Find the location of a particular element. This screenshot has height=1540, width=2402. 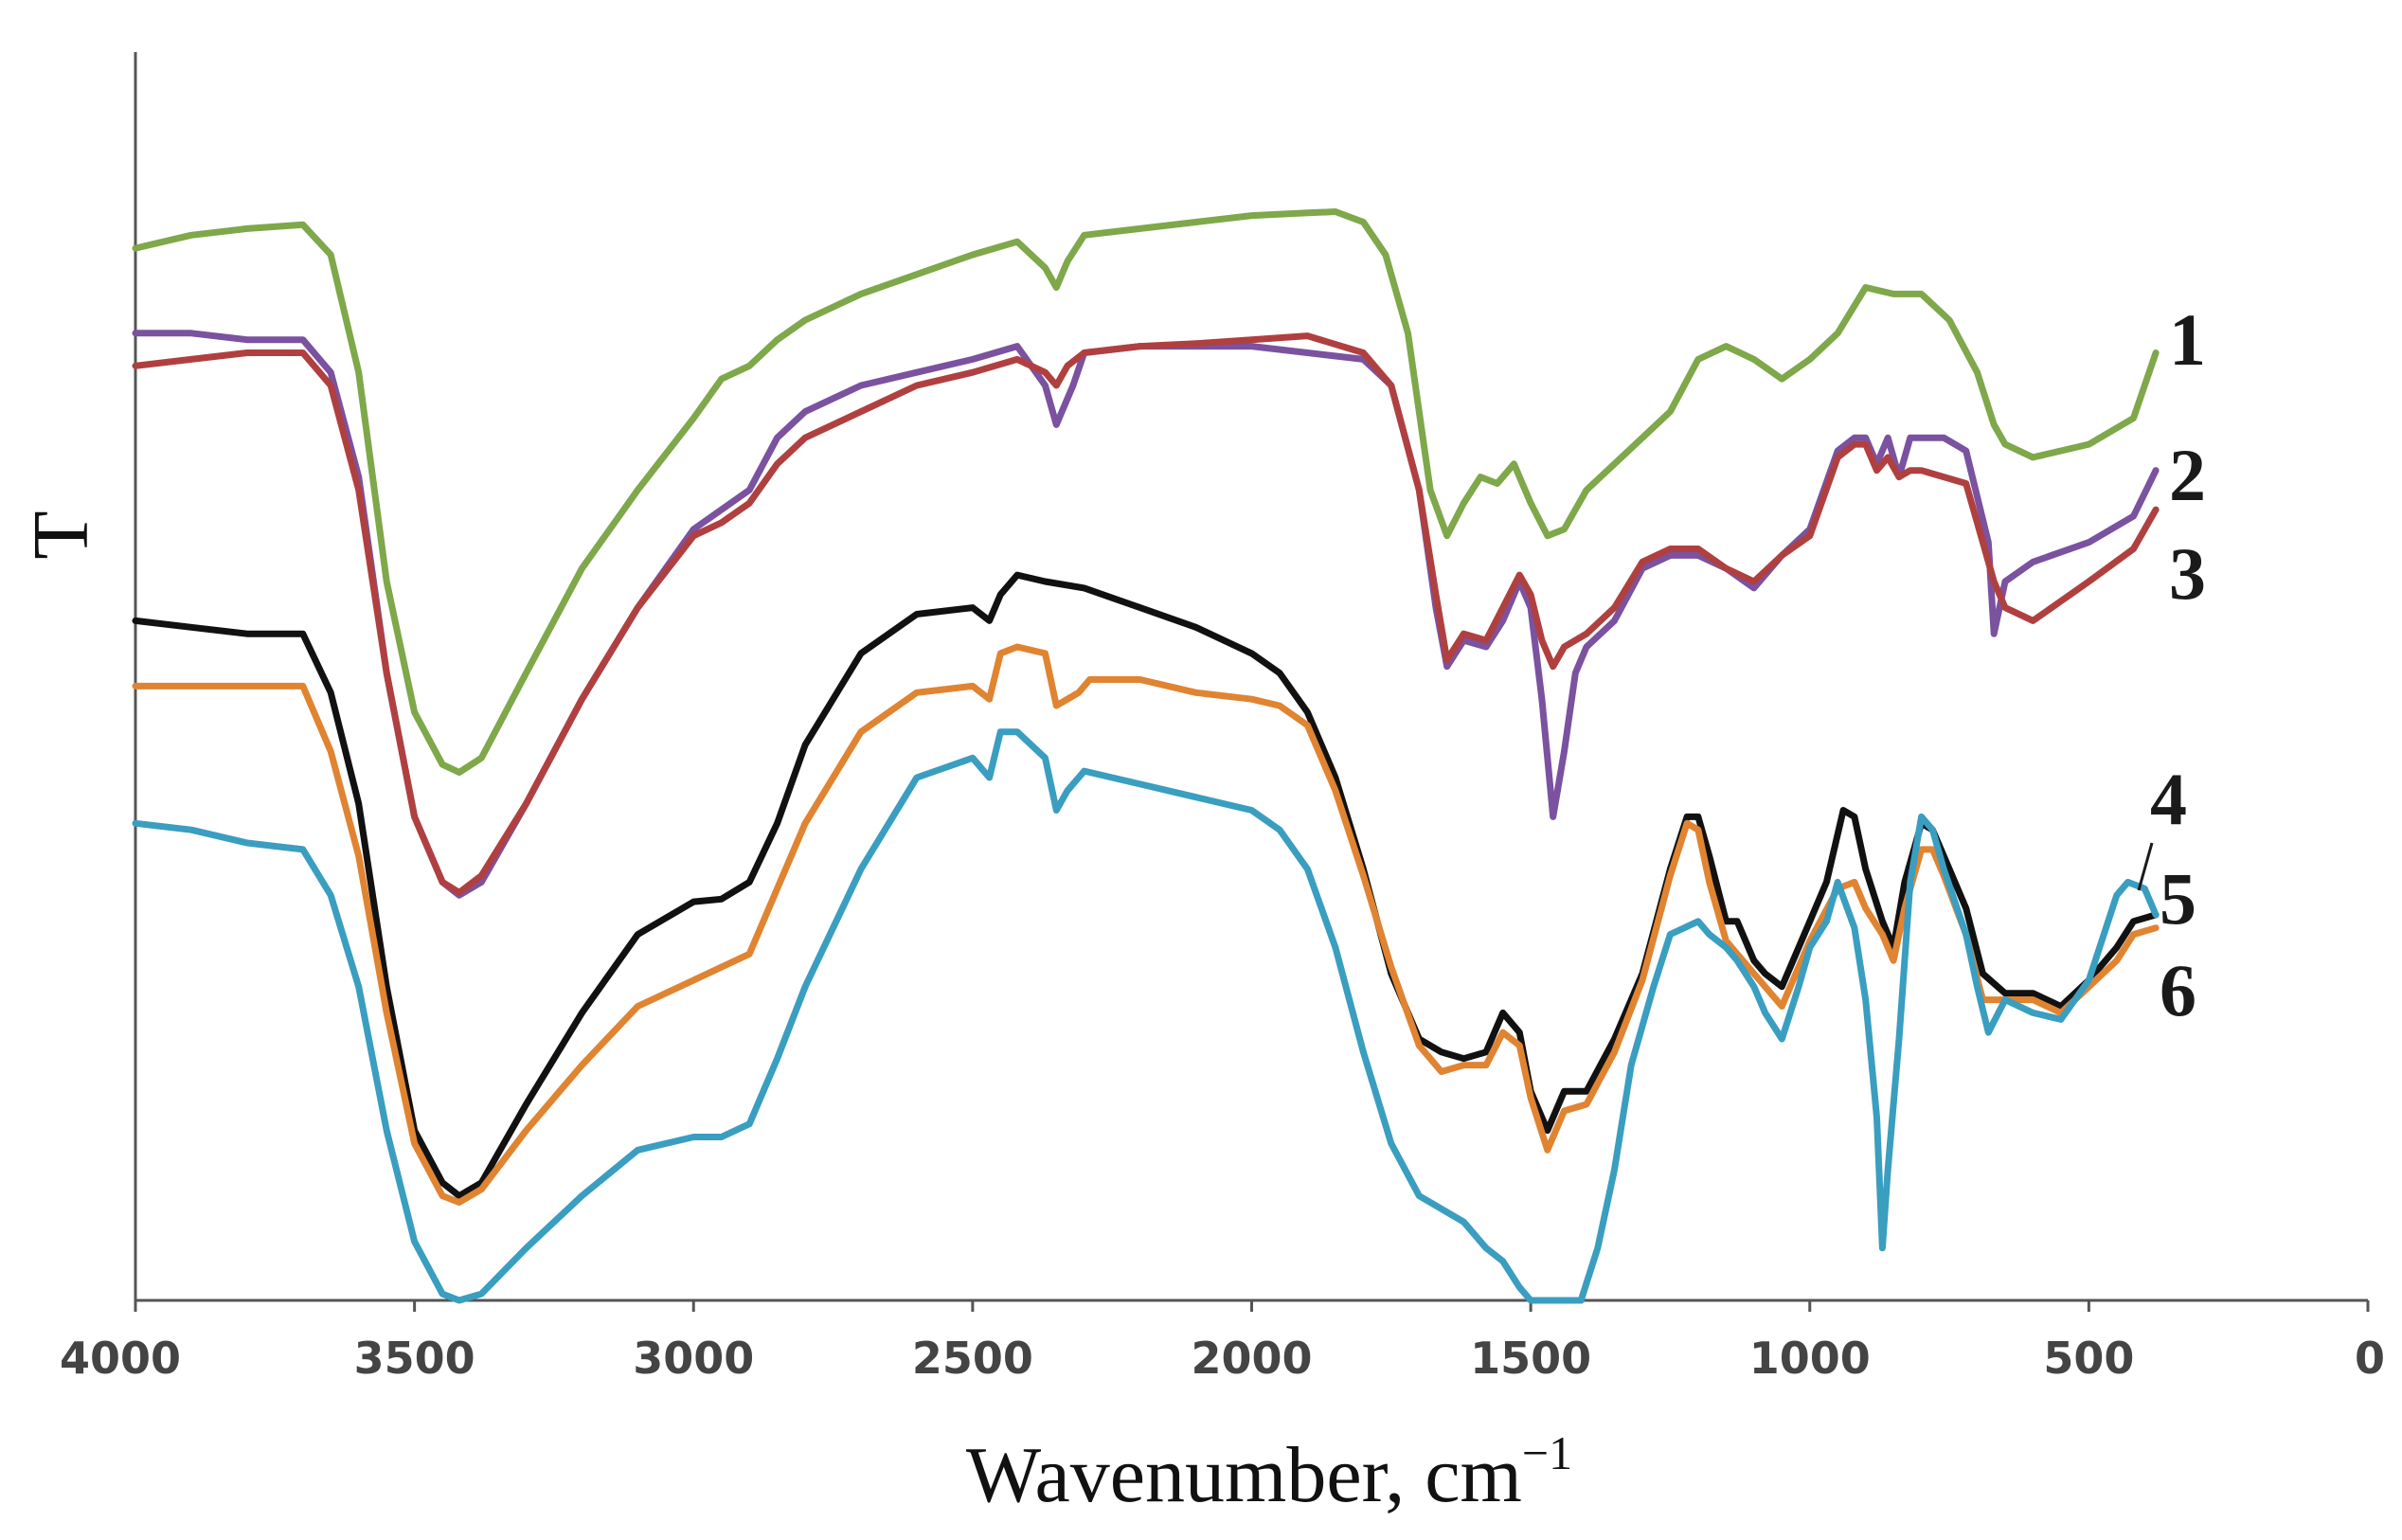

x-ticks: 4000 3500 3000 2500 2000 1500 1000 500 0 is located at coordinates (1222, 1342).